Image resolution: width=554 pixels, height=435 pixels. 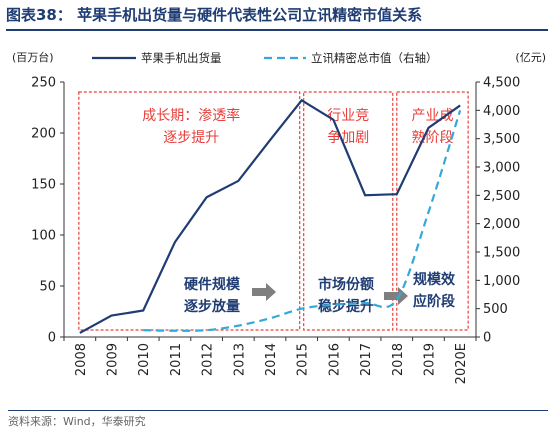 I want to click on stage-effect-label: 逐步放量, so click(x=212, y=306).